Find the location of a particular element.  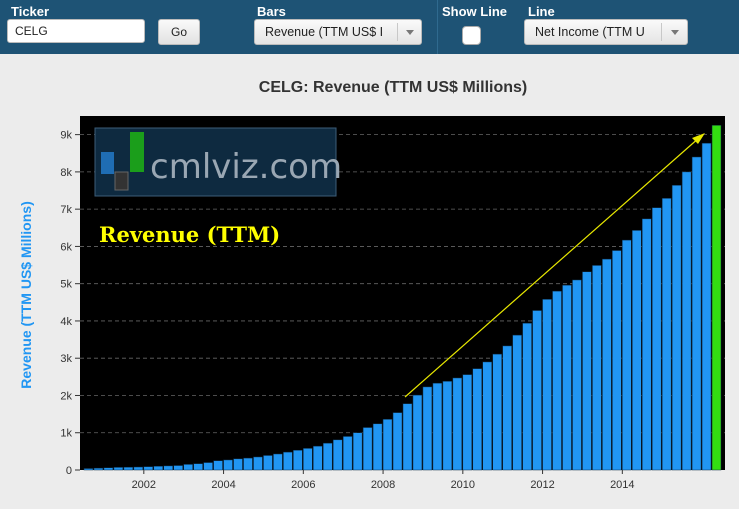

y-tick-label: 7k is located at coordinates (66, 210).